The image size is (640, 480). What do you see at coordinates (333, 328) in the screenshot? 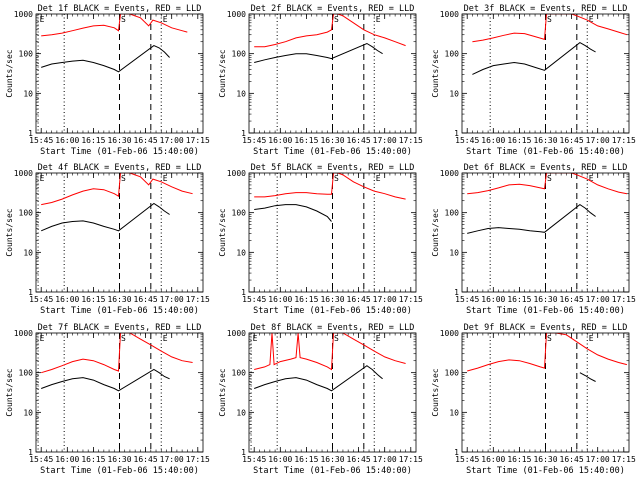
I see `chart-title: Det 8f BLACK = Events, RED = LLD` at bounding box center [333, 328].